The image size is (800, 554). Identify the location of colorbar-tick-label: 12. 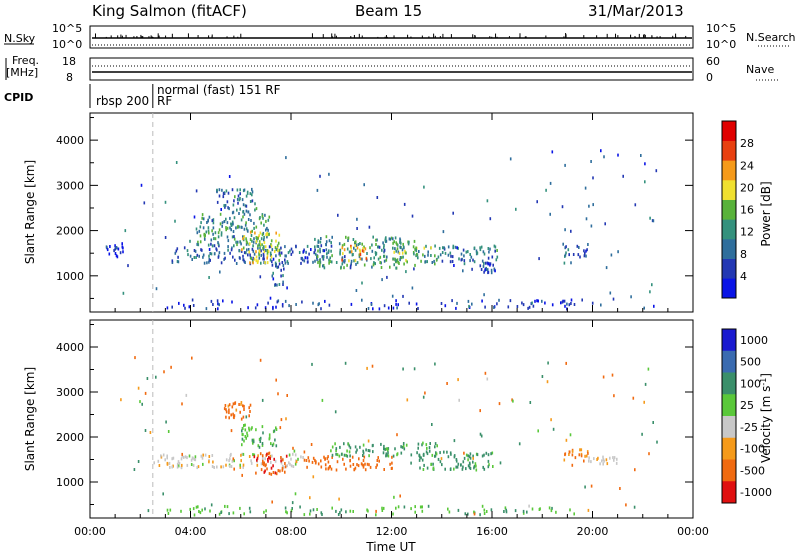
(747, 232).